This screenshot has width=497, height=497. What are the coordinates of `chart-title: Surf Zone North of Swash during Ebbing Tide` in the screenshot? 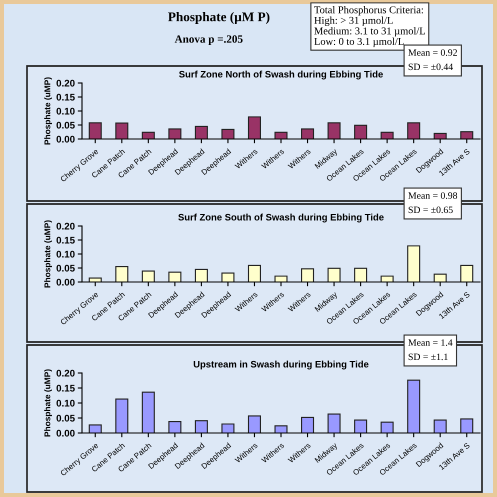 It's located at (281, 75).